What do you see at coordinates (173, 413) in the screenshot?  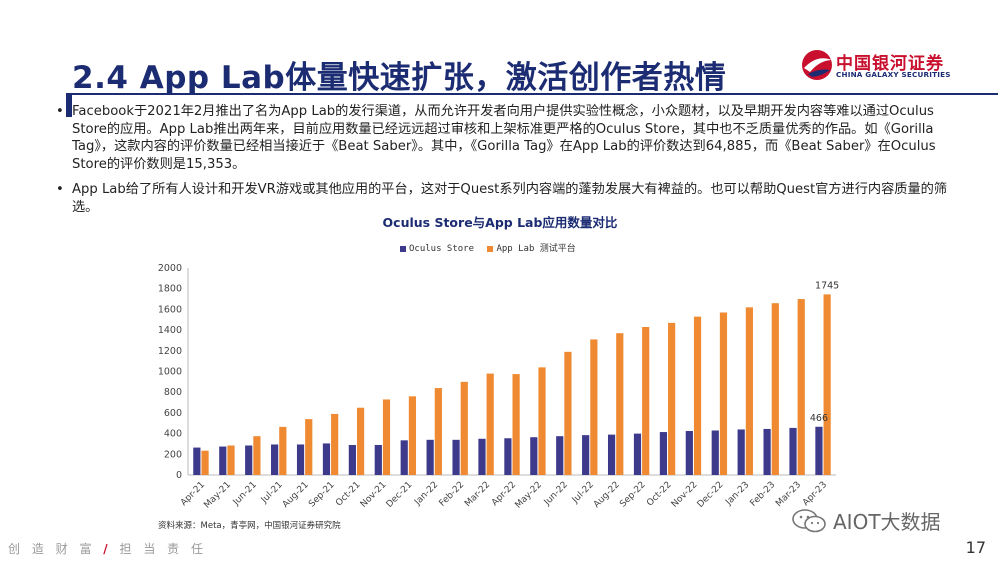 I see `y-tick-label: 600` at bounding box center [173, 413].